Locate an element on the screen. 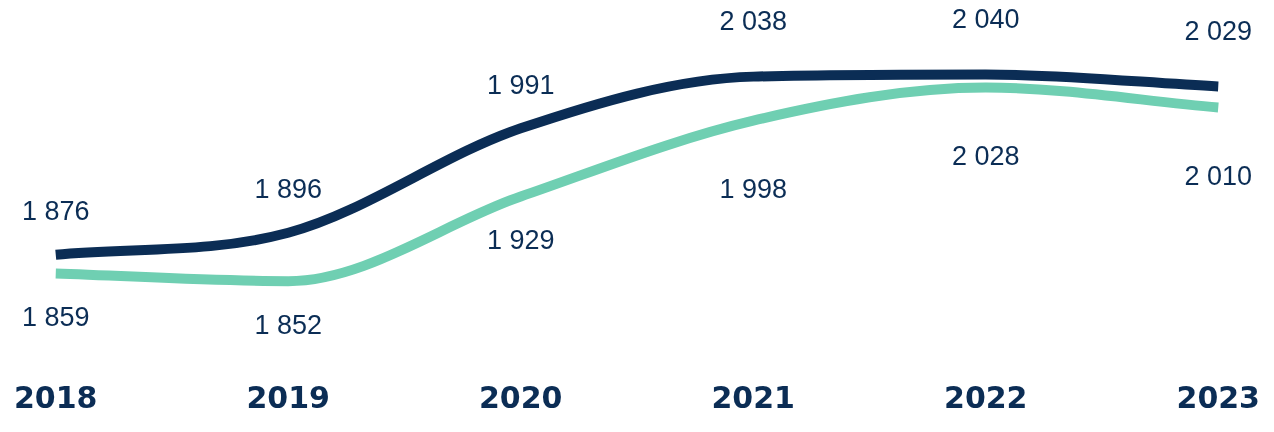  data-label: 2 028 is located at coordinates (985, 156).